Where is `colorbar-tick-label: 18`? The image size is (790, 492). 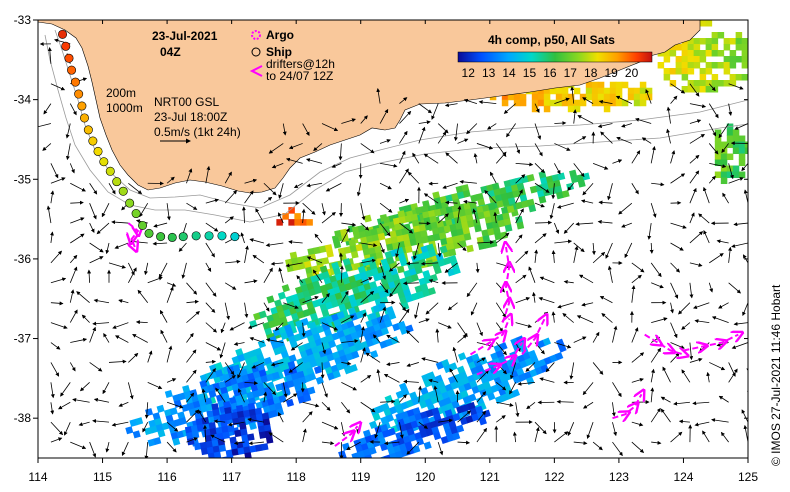 colorbar-tick-label: 18 is located at coordinates (591, 73).